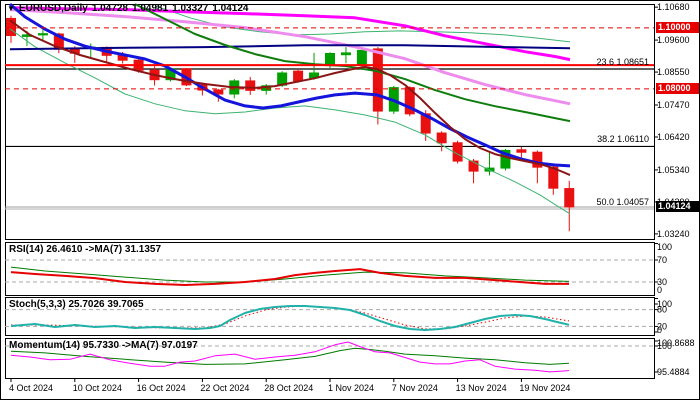 The width and height of the screenshot is (700, 400). What do you see at coordinates (662, 282) in the screenshot?
I see `rsi-axis-label: 30` at bounding box center [662, 282].